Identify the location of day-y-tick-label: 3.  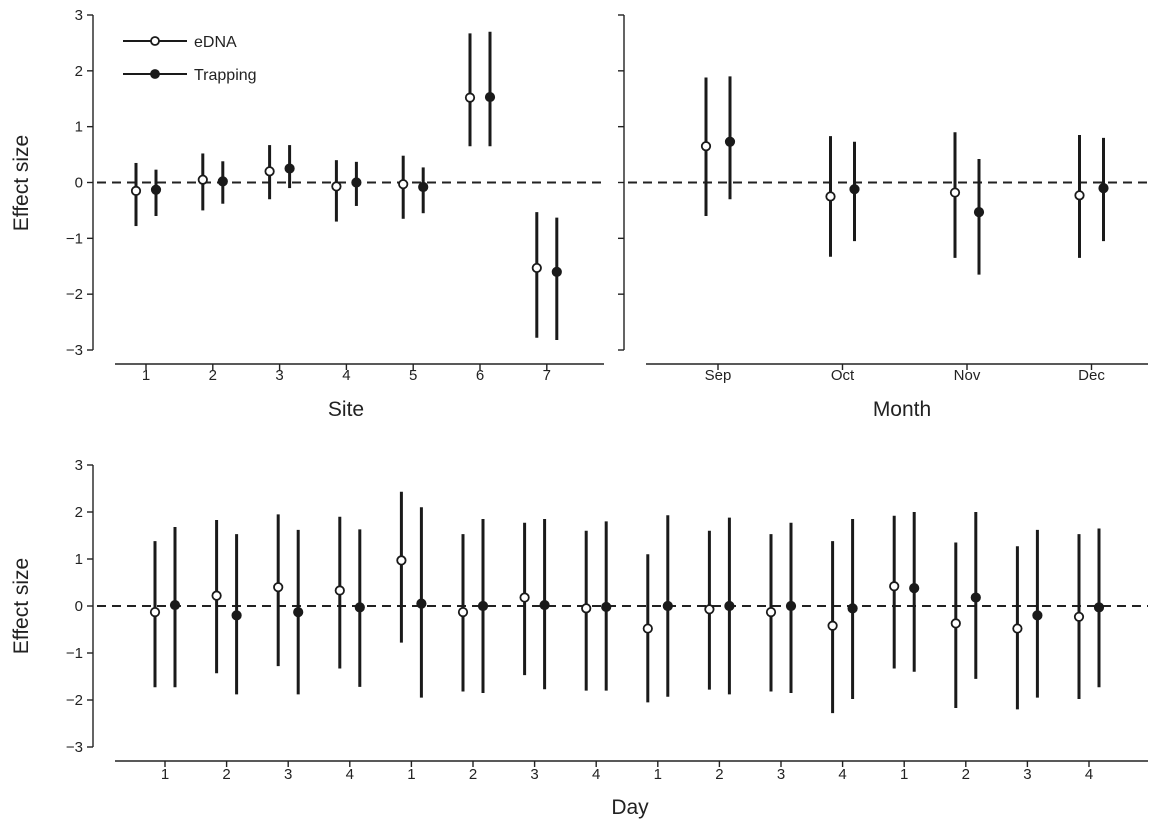
(79, 465).